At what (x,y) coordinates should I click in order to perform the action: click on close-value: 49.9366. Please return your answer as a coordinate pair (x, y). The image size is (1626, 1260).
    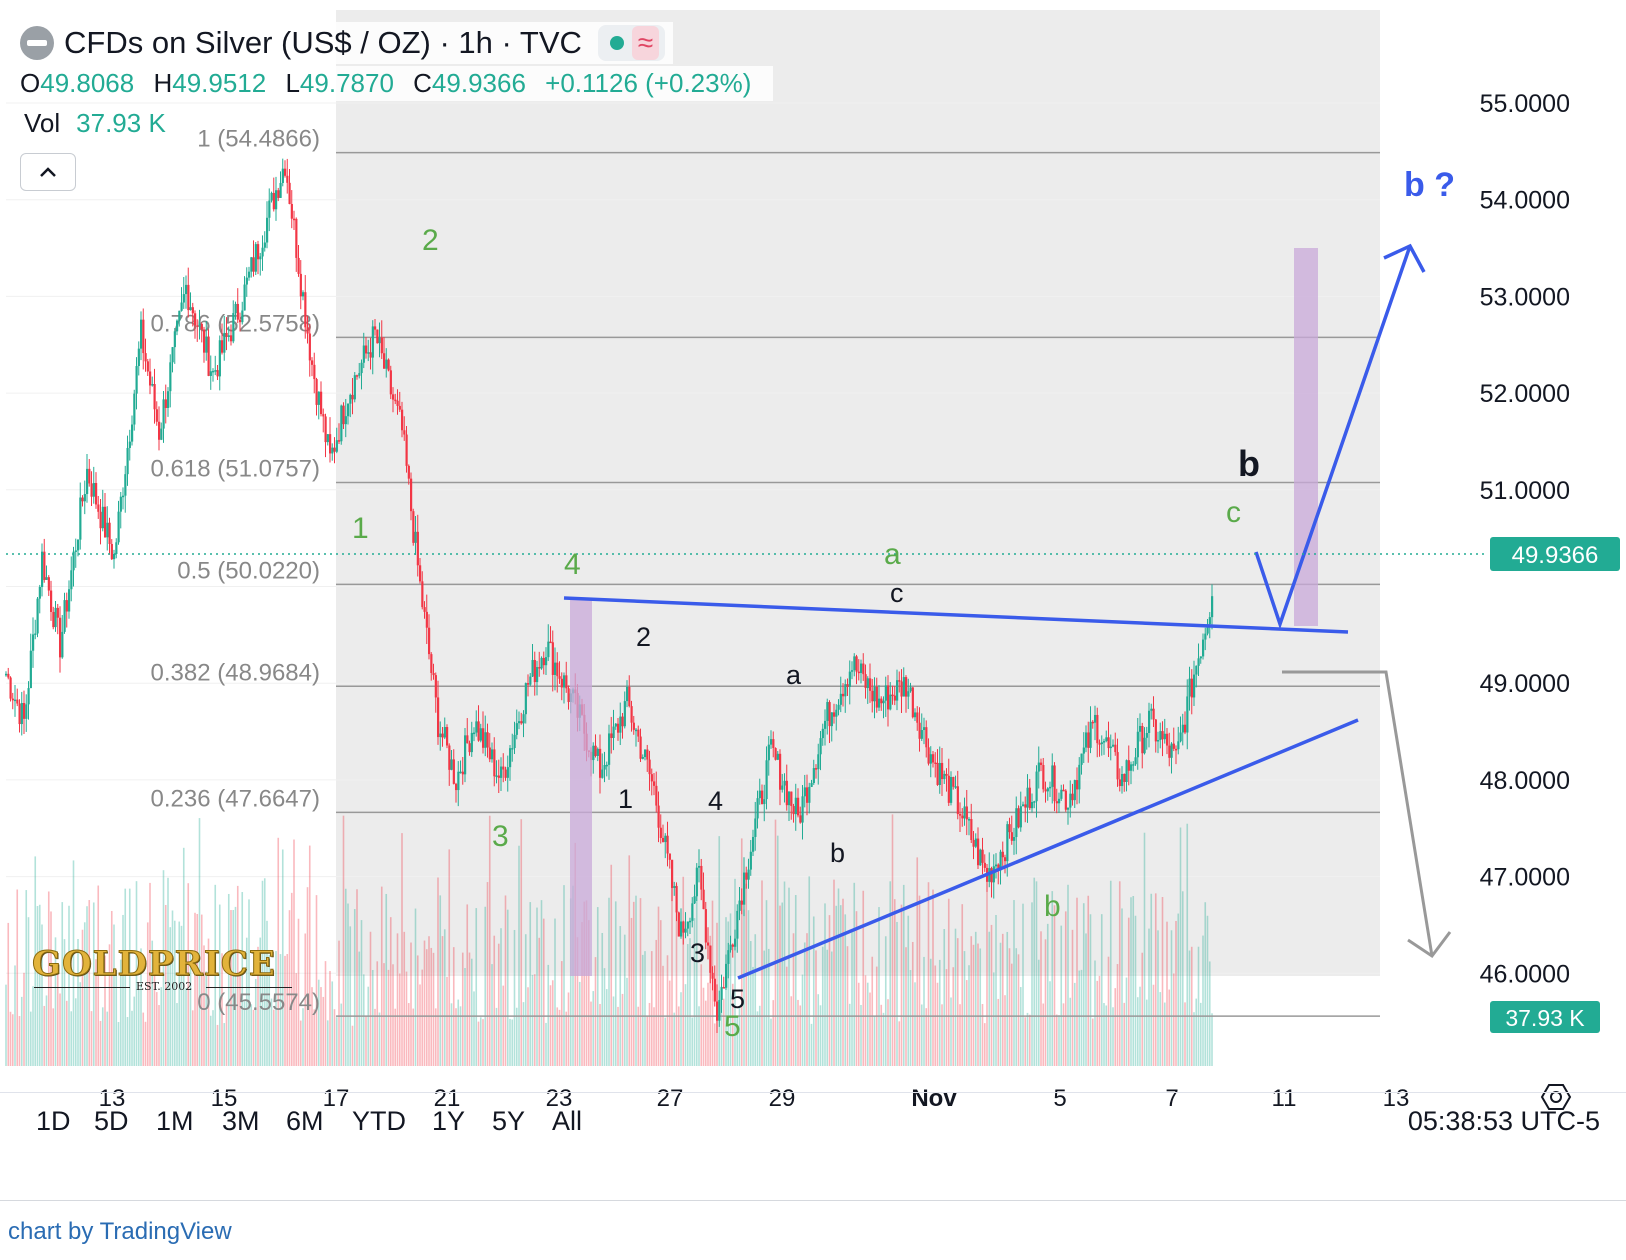
    Looking at the image, I should click on (478, 83).